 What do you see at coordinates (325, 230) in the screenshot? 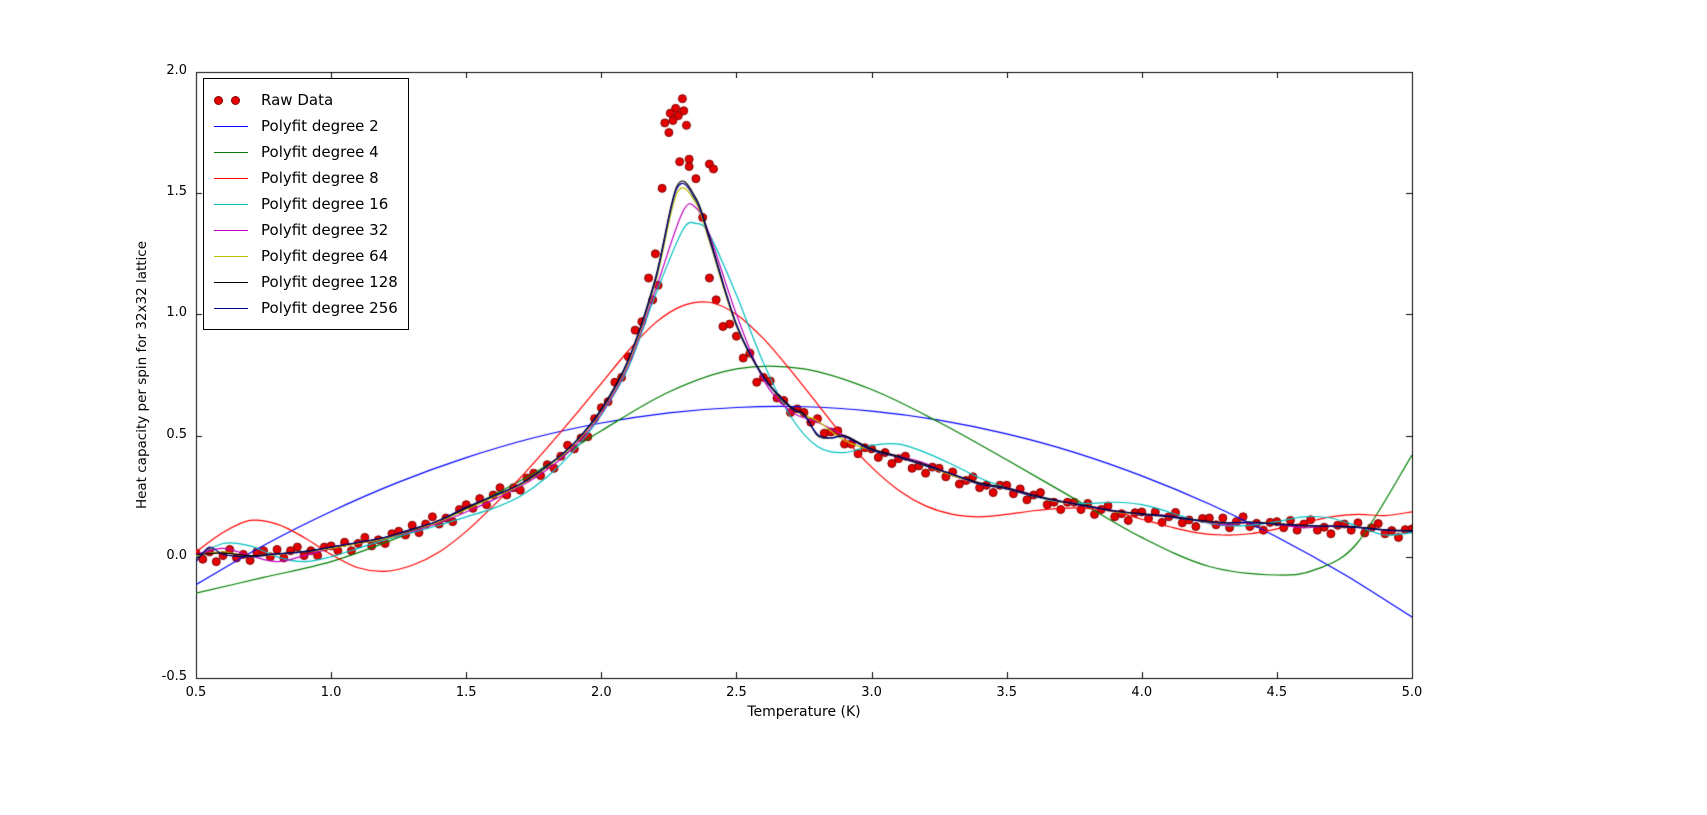
I see `legend-label: Polyfit degree 32` at bounding box center [325, 230].